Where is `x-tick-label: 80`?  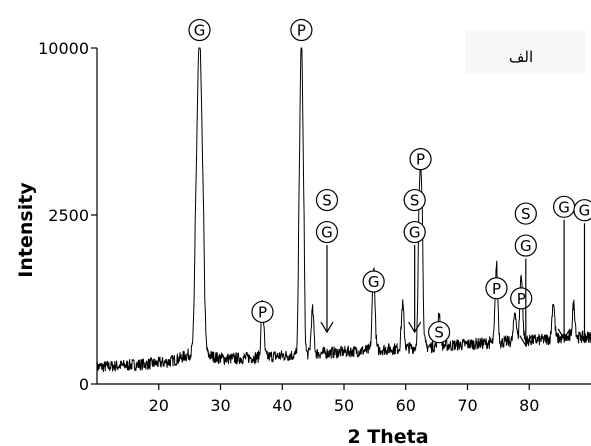
x-tick-label: 80 is located at coordinates (529, 405).